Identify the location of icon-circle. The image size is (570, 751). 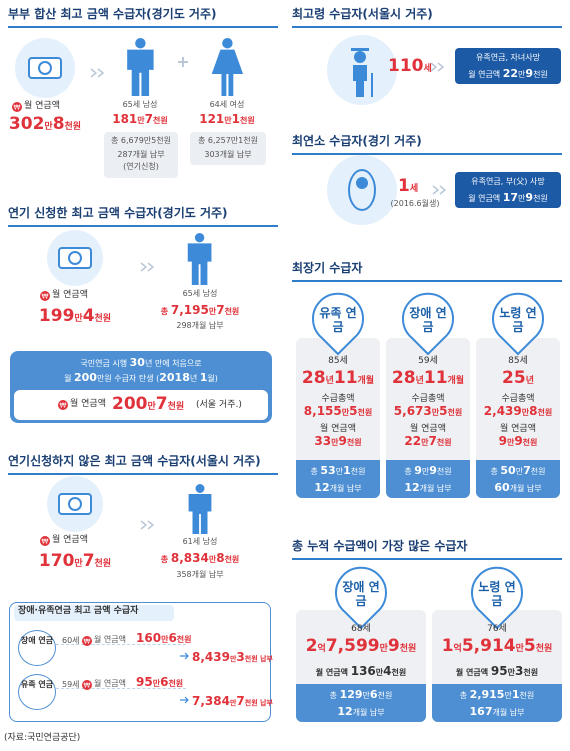
(362, 190).